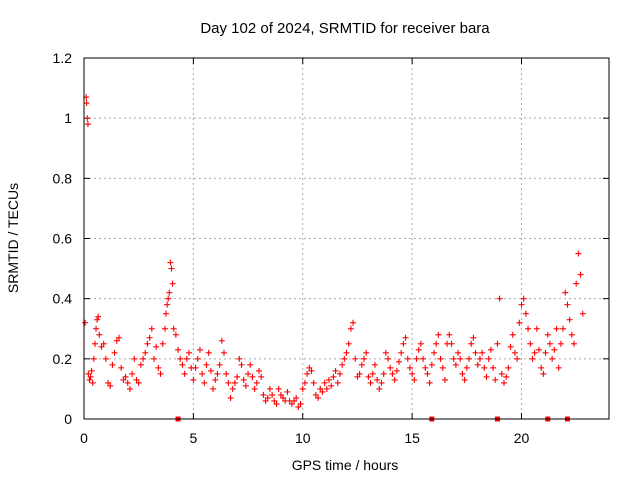 The height and width of the screenshot is (480, 640). Describe the element at coordinates (84, 438) in the screenshot. I see `x-tick-label: 0` at that location.